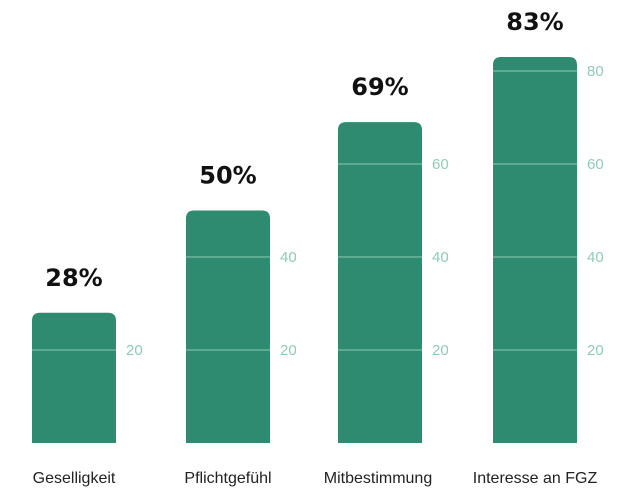 This screenshot has height=490, width=638. Describe the element at coordinates (74, 377) in the screenshot. I see `bar-geselligkeit` at that location.